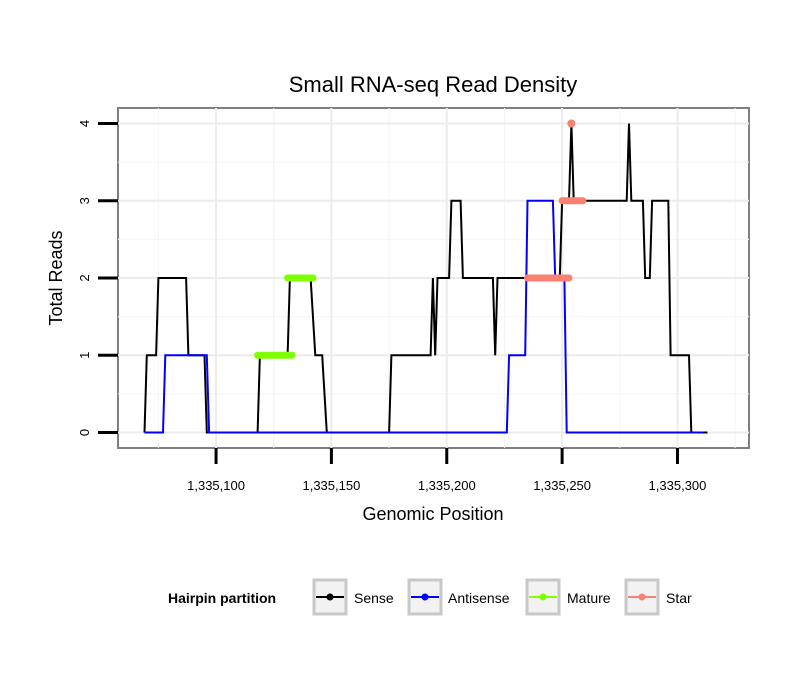 This screenshot has width=810, height=690. Describe the element at coordinates (642, 597) in the screenshot. I see `legend-key-dot-star` at that location.